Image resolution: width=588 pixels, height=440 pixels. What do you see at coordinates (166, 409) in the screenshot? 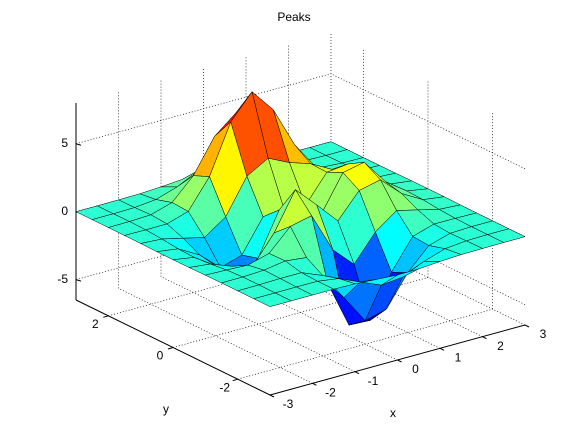
I see `y-axis-label: y` at bounding box center [166, 409].